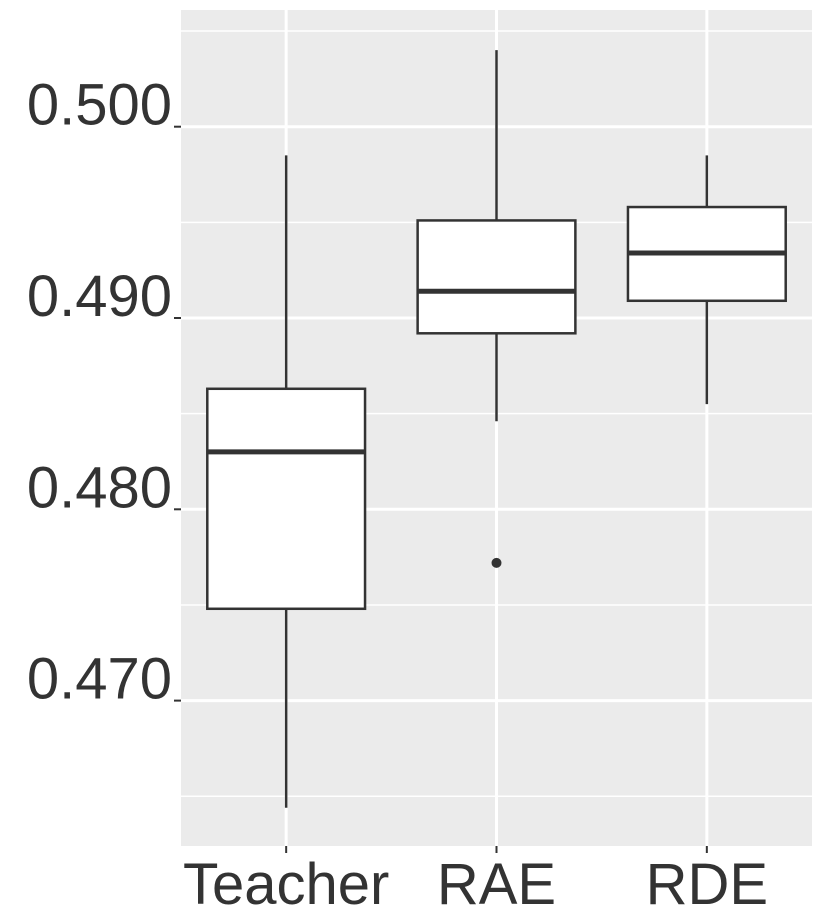  What do you see at coordinates (496, 562) in the screenshot?
I see `outlier-point` at bounding box center [496, 562].